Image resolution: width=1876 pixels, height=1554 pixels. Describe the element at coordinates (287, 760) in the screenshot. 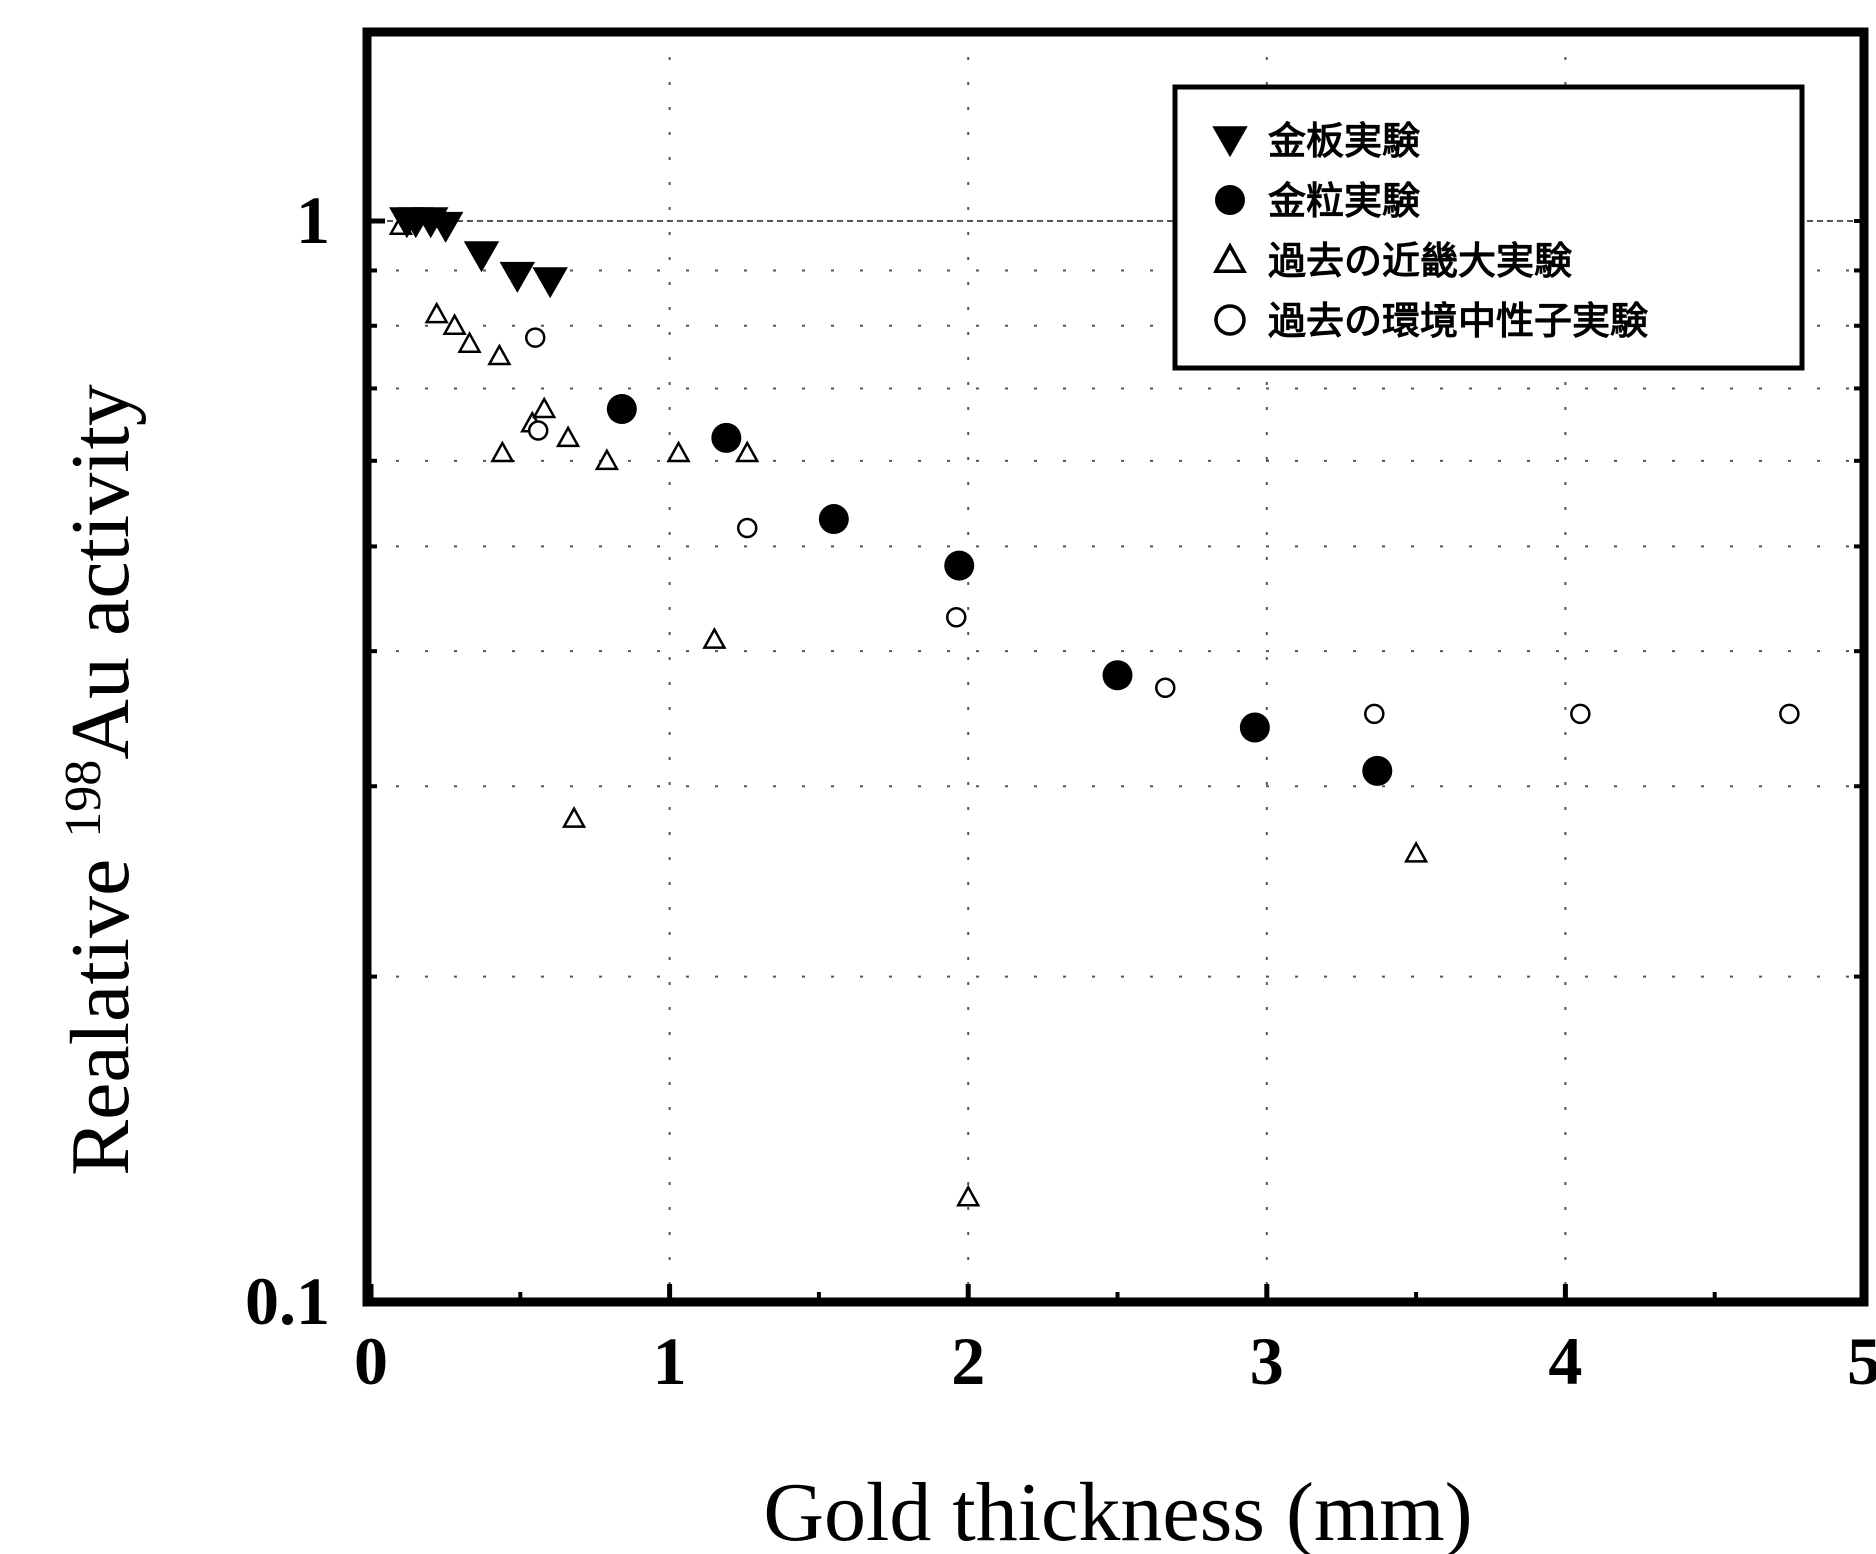

I see `y-tick-labels: 10.1` at that location.